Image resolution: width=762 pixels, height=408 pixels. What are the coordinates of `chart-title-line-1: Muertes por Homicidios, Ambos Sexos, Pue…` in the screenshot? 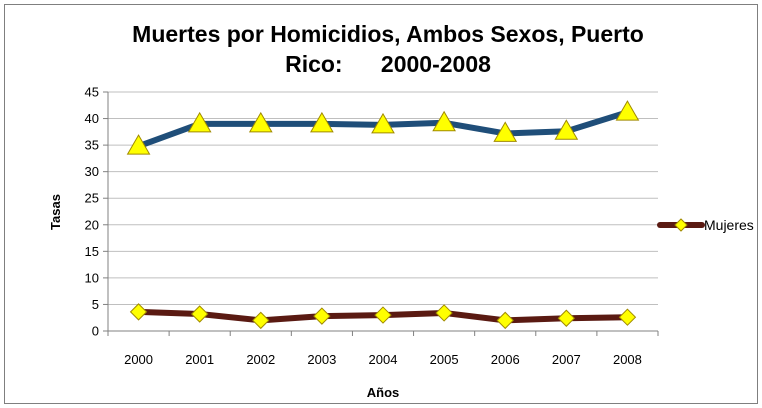 It's located at (388, 34).